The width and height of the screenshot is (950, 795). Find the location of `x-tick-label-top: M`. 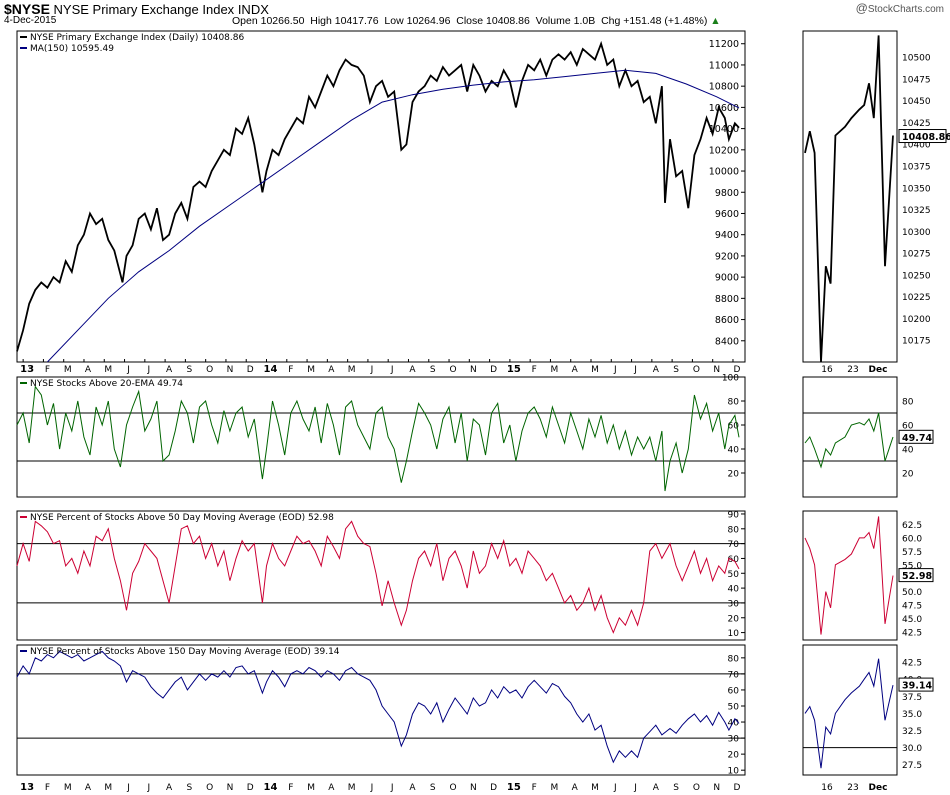

x-tick-label-top: M is located at coordinates (311, 370).